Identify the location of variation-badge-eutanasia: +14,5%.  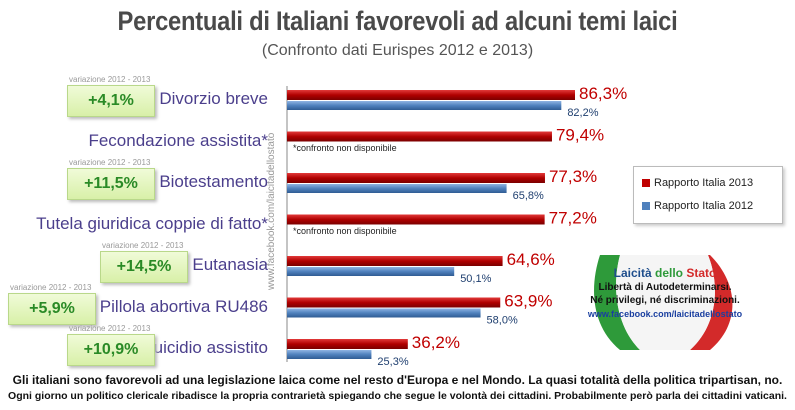
(144, 267).